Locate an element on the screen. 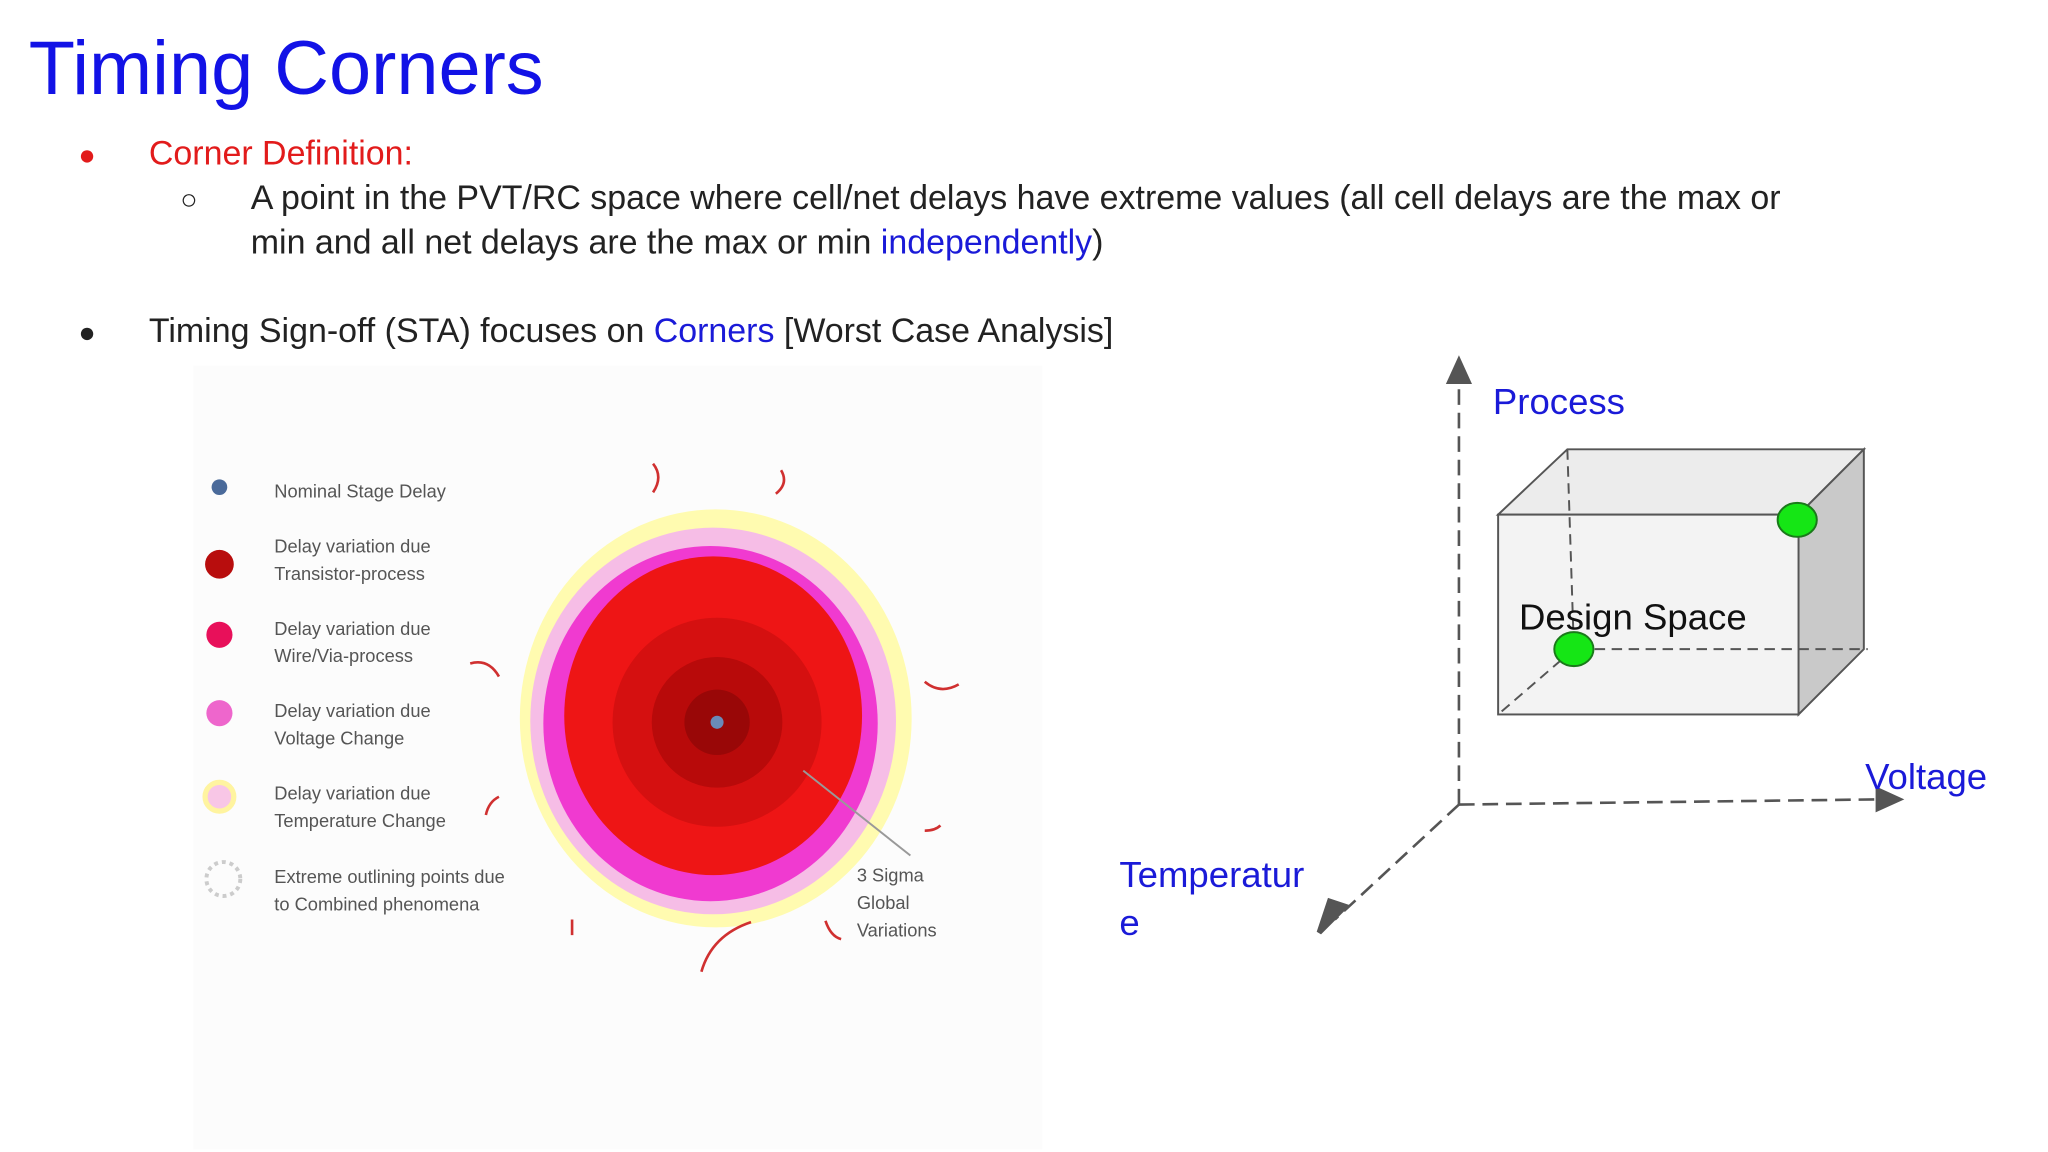  outlier-arc is located at coordinates (714, 717).